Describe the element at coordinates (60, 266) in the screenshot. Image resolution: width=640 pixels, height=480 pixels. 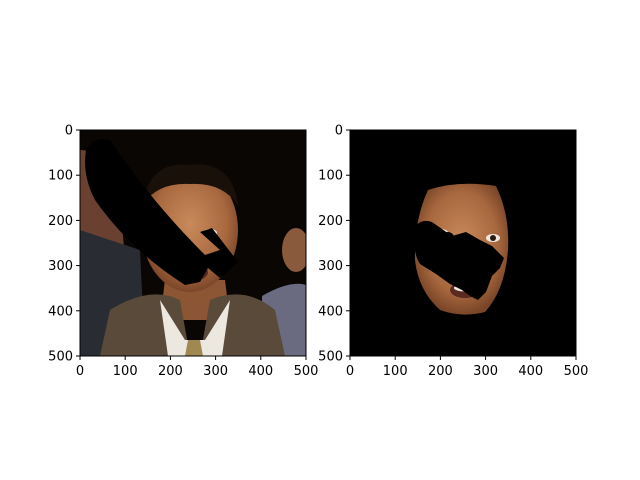
I see `left-y-tick-label: 300` at that location.